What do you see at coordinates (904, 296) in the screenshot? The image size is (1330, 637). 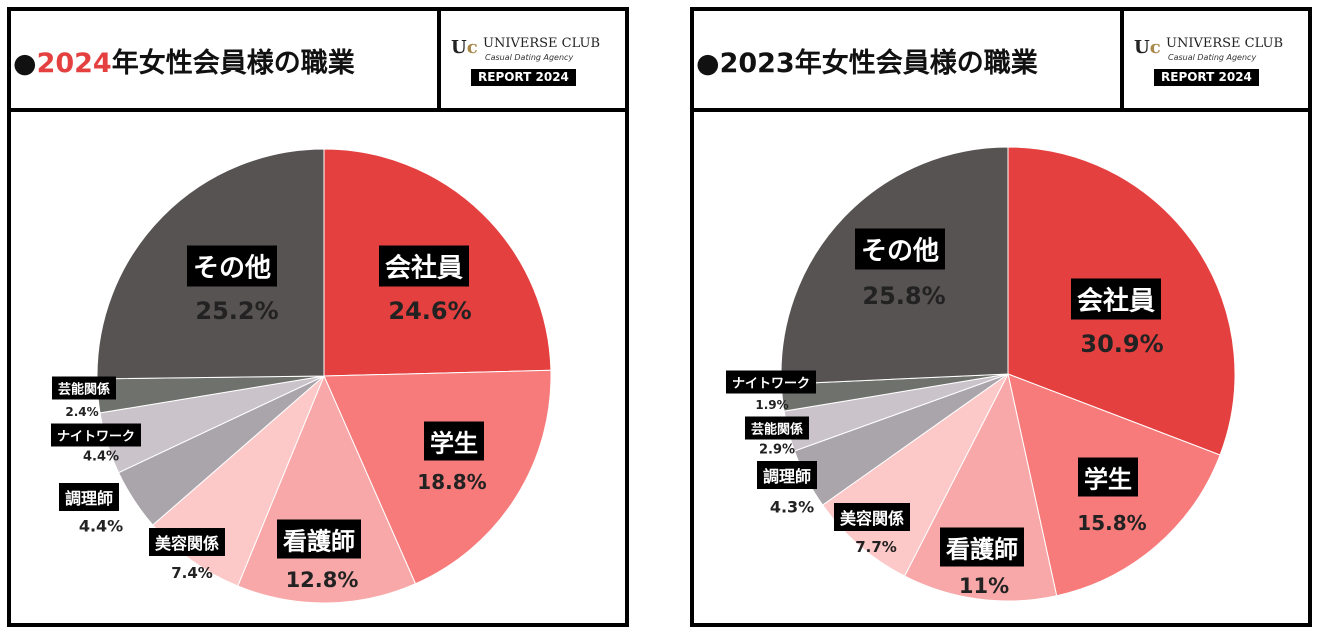 I see `slice-value-label: 25.8%` at bounding box center [904, 296].